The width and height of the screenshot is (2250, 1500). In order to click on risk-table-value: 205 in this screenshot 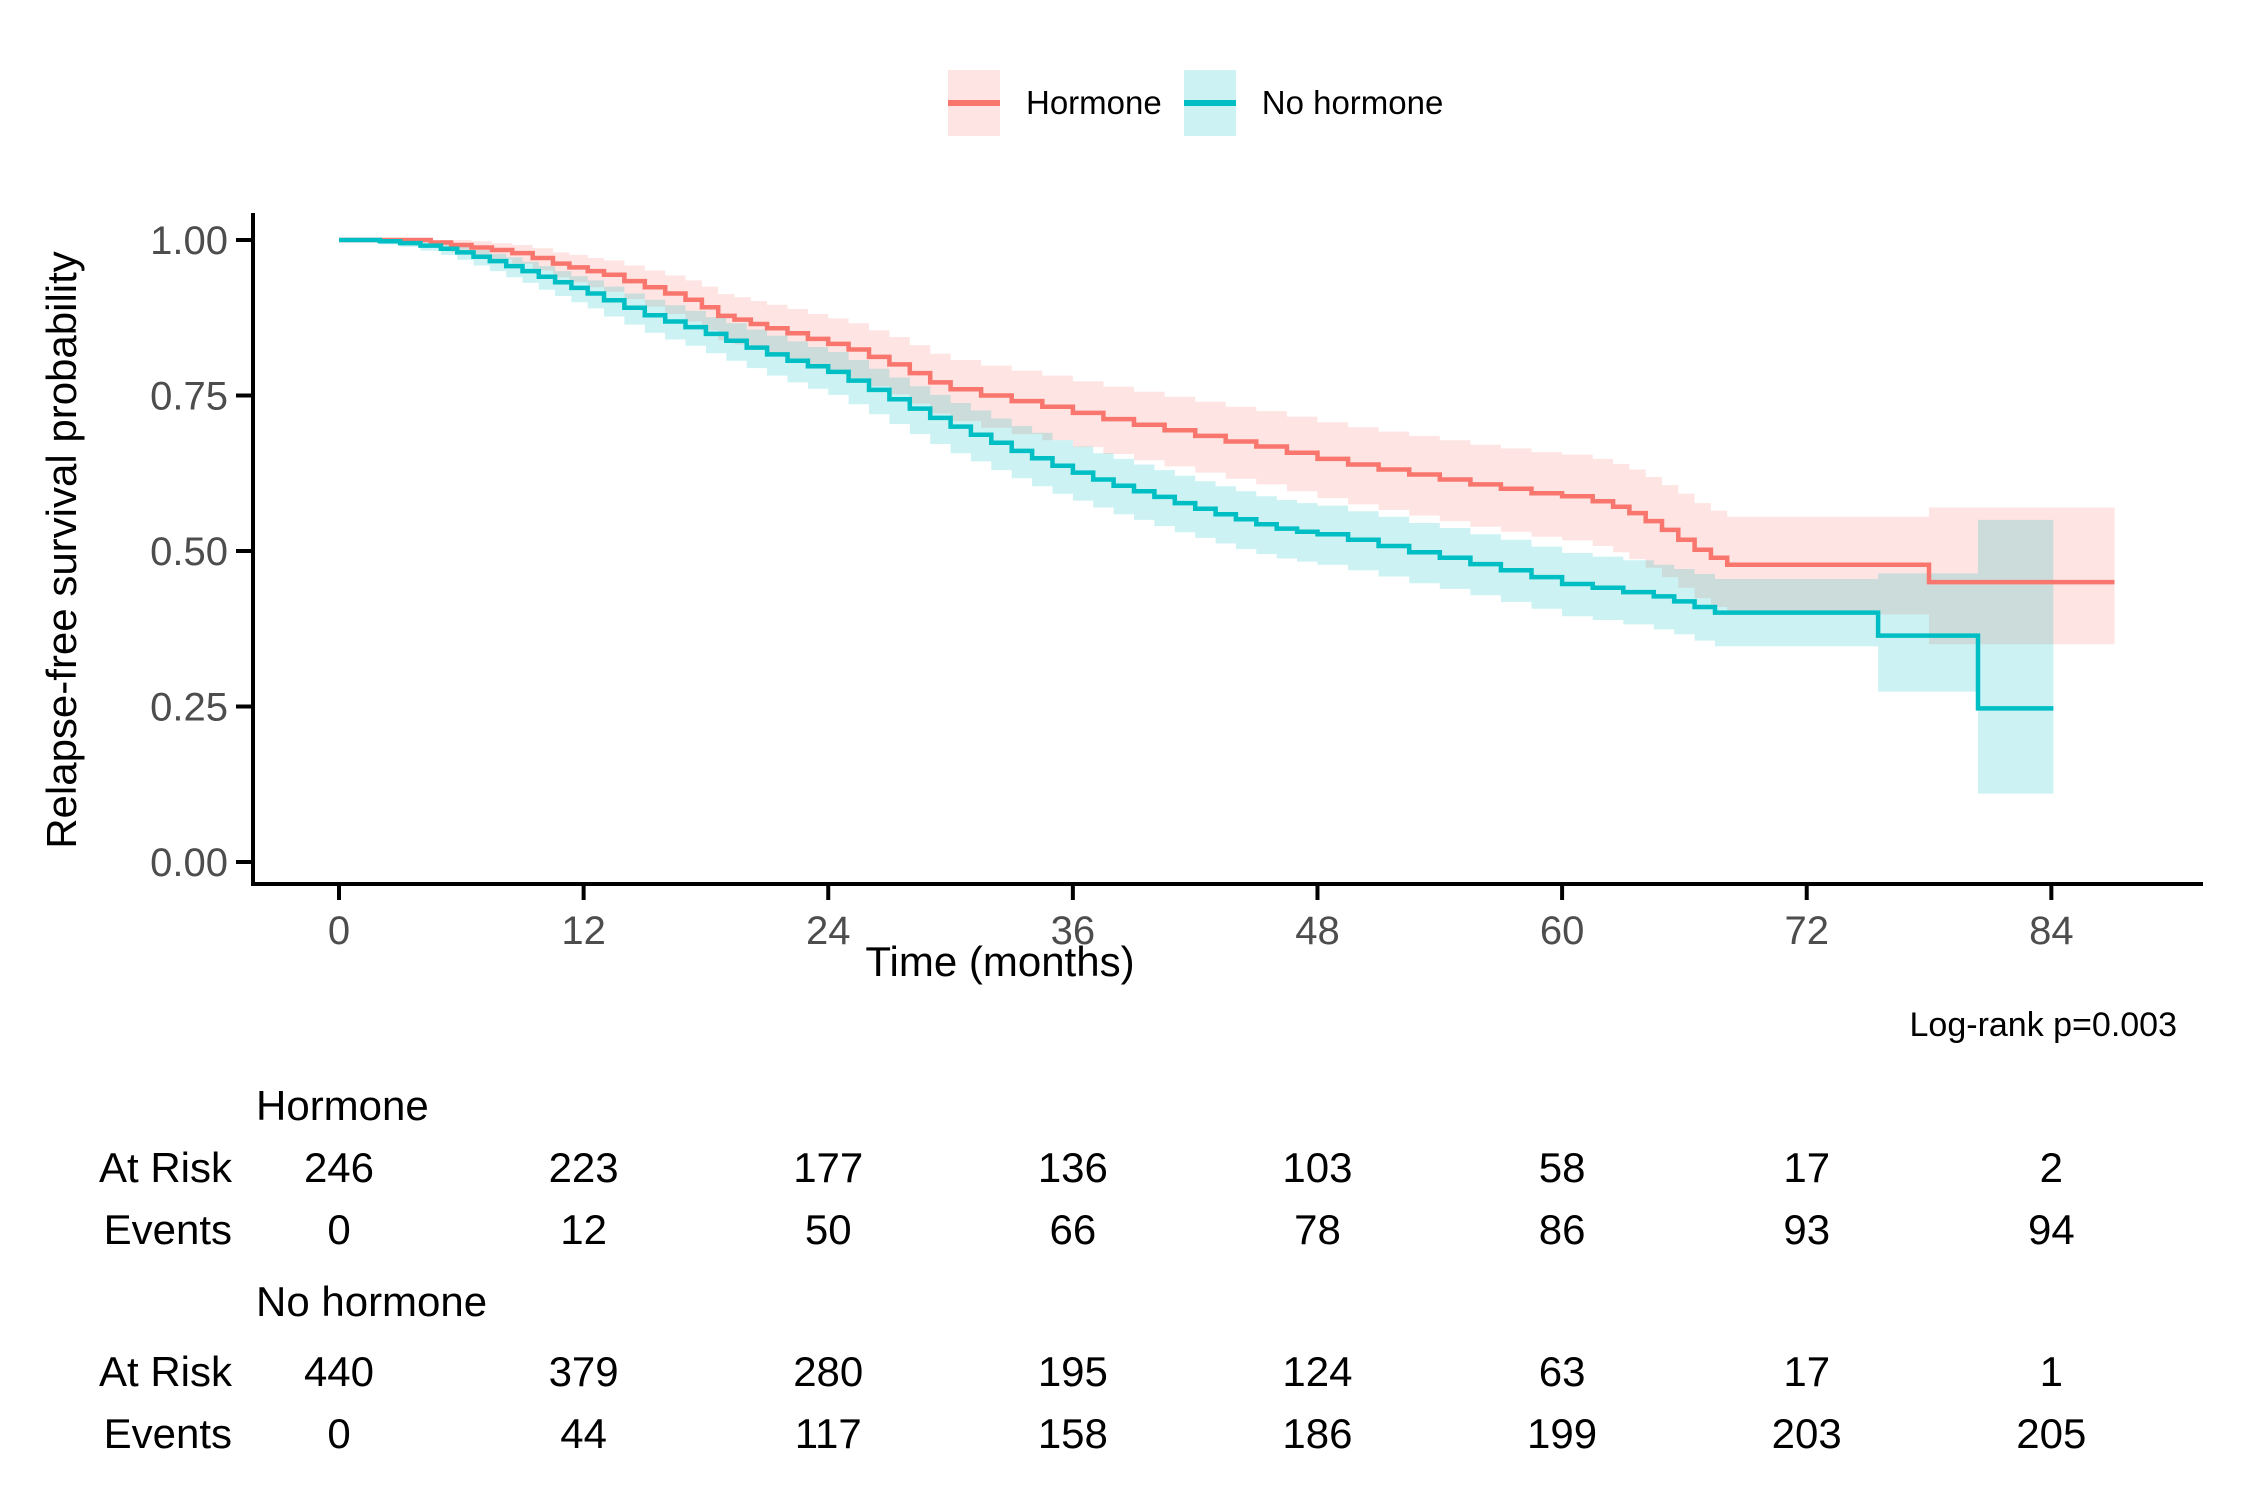, I will do `click(2051, 1433)`.